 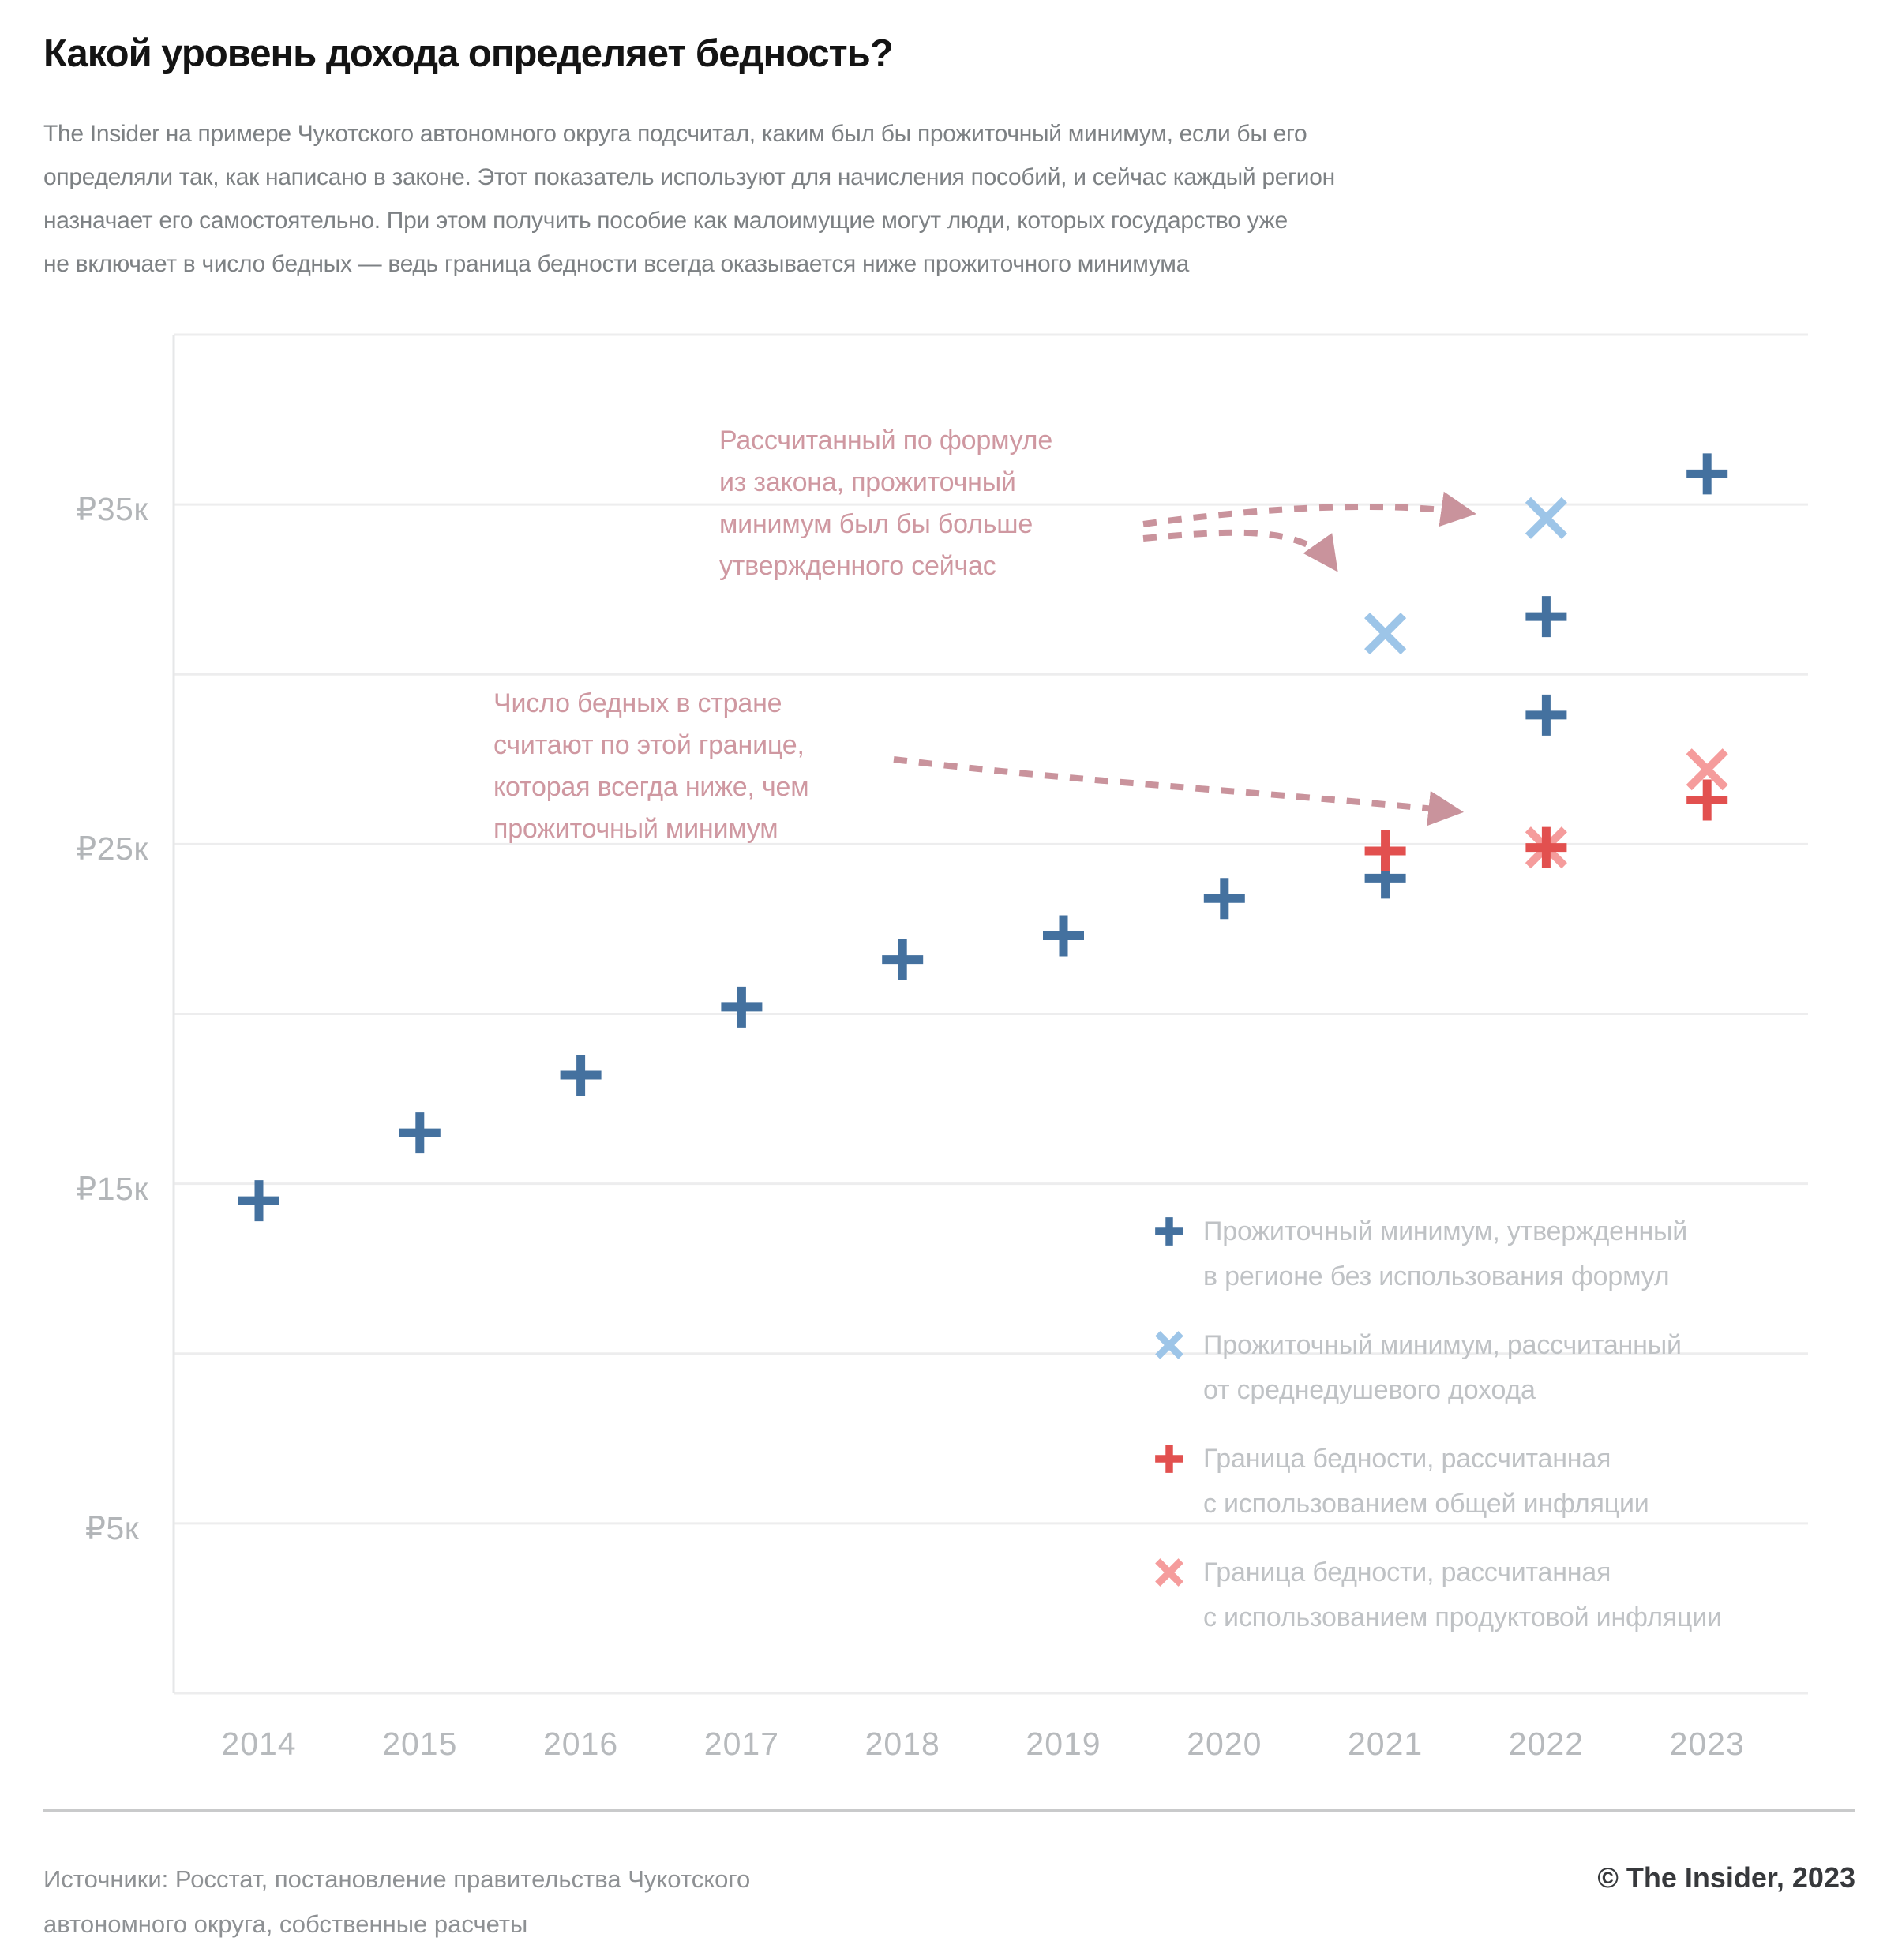 What do you see at coordinates (1726, 1877) in the screenshot?
I see `footer-credit: © The Insider, 2023` at bounding box center [1726, 1877].